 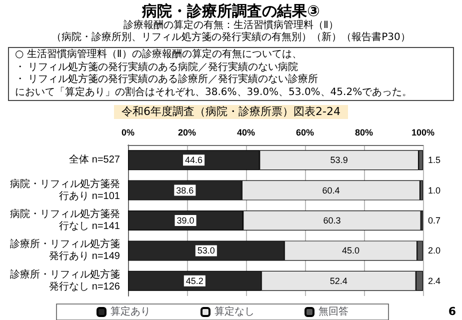 What do you see at coordinates (194, 160) in the screenshot?
I see `data-label: 44.6` at bounding box center [194, 160].